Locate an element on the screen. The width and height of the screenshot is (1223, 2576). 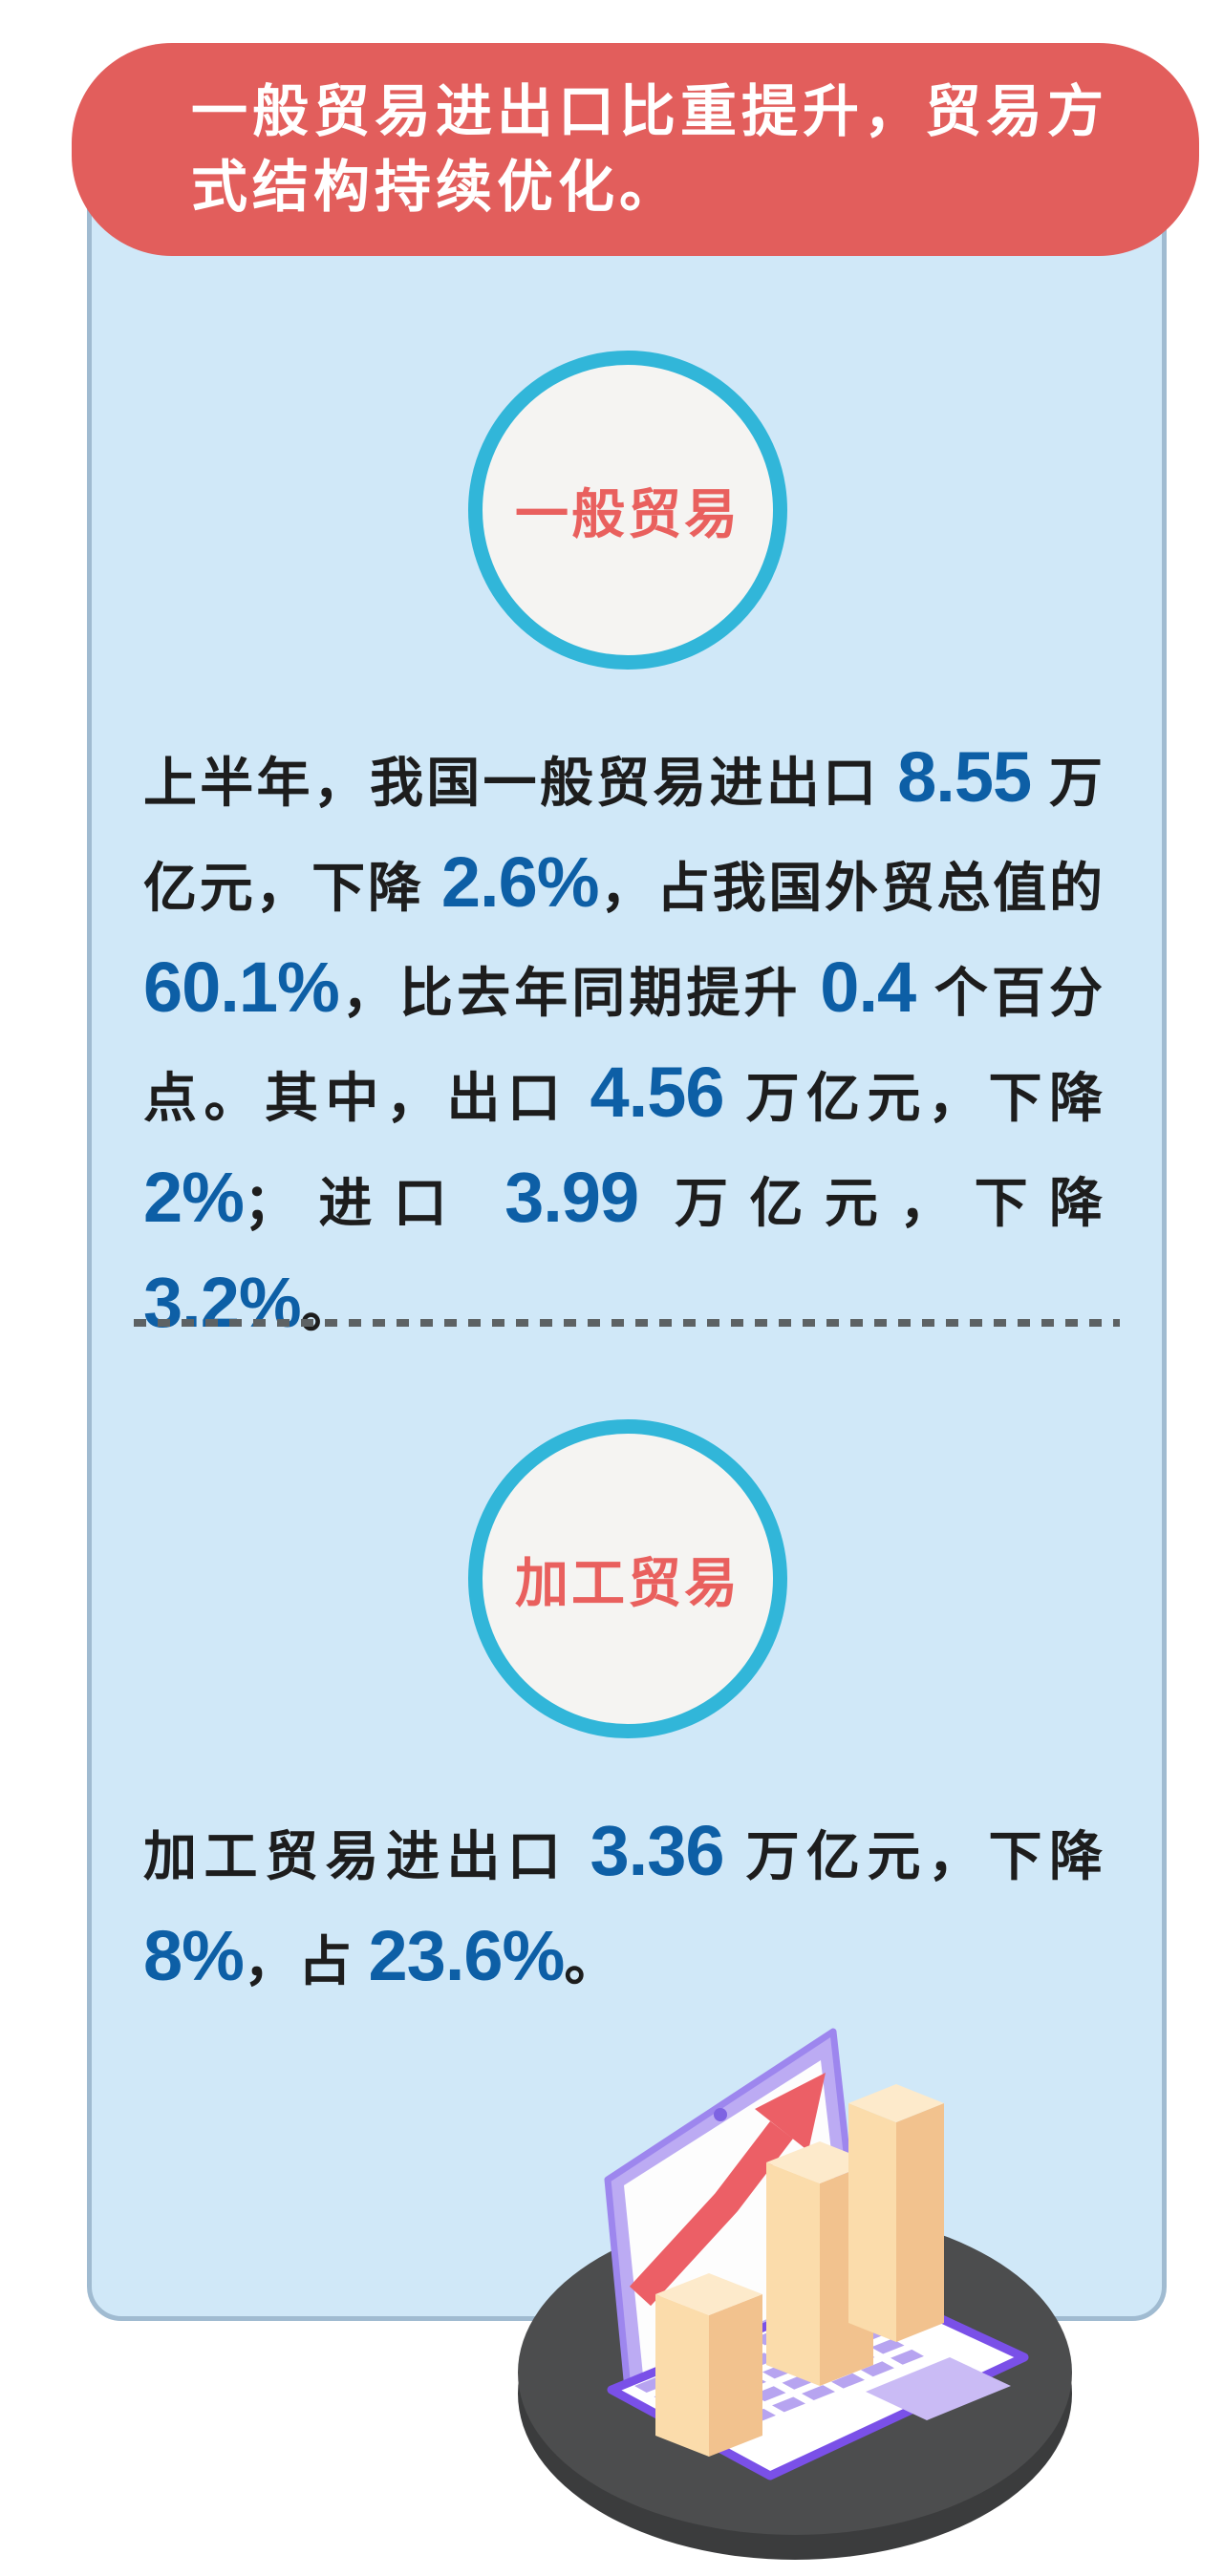
stat-value: 3.99 is located at coordinates (571, 1197).